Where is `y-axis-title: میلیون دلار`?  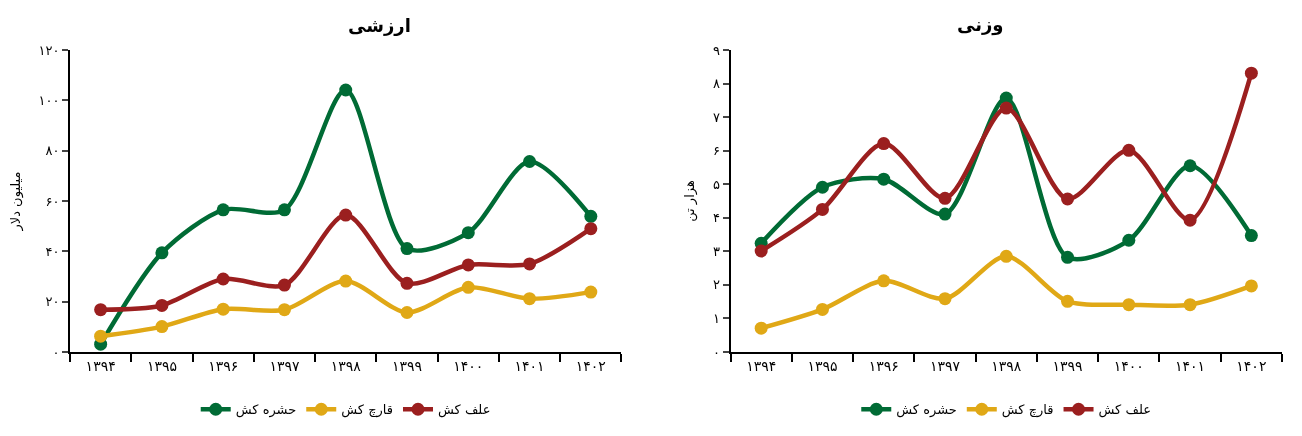
y-axis-title: میلیون دلار is located at coordinates (15, 201).